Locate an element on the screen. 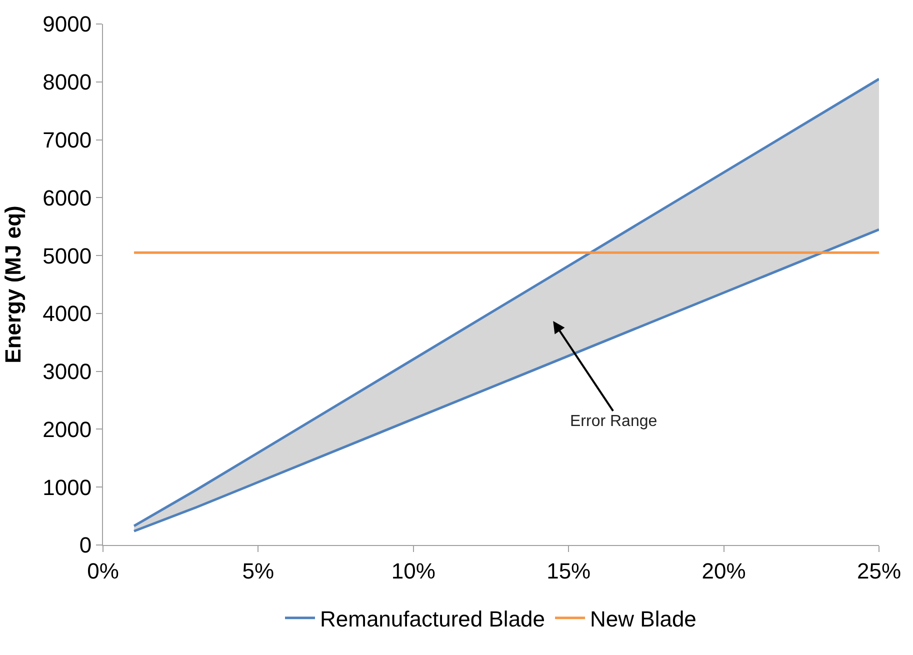  annotation: Error Range is located at coordinates (614, 421).